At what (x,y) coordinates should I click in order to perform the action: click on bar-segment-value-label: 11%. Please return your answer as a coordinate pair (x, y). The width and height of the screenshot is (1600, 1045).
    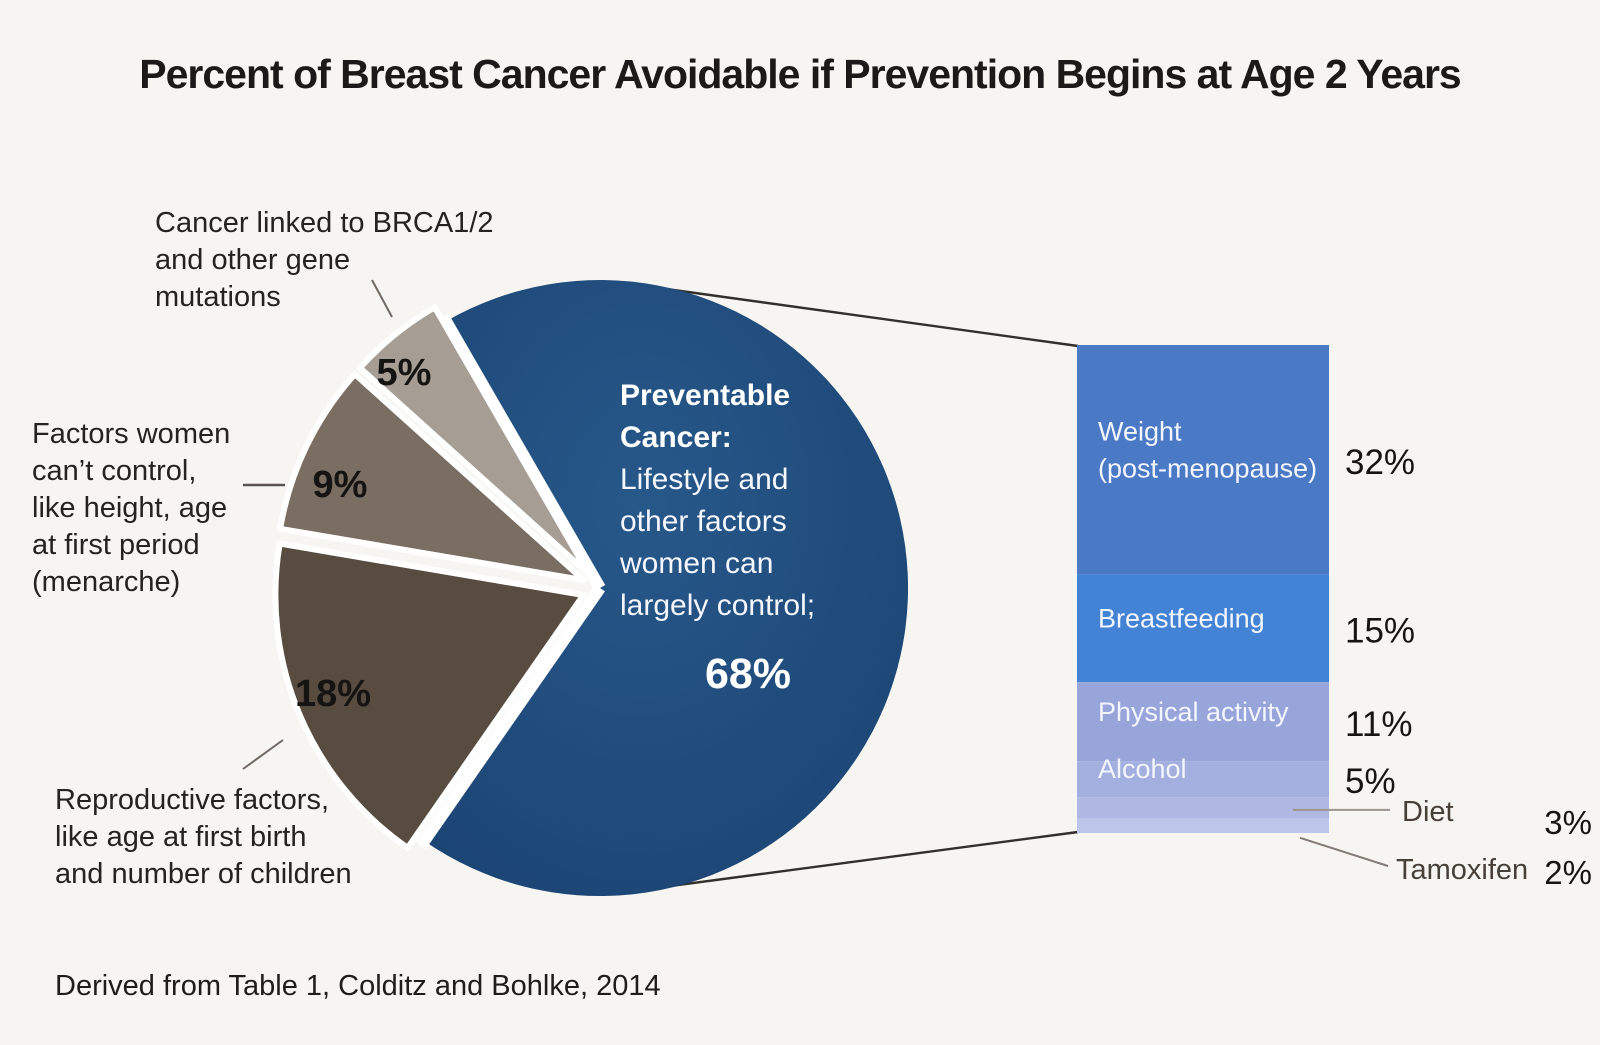
    Looking at the image, I should click on (1378, 724).